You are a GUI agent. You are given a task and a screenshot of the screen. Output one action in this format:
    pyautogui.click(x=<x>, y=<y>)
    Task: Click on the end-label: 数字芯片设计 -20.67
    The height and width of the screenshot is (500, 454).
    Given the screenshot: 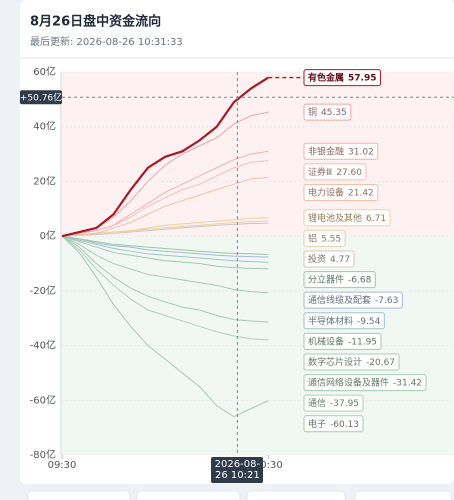 What is the action you would take?
    pyautogui.click(x=351, y=362)
    